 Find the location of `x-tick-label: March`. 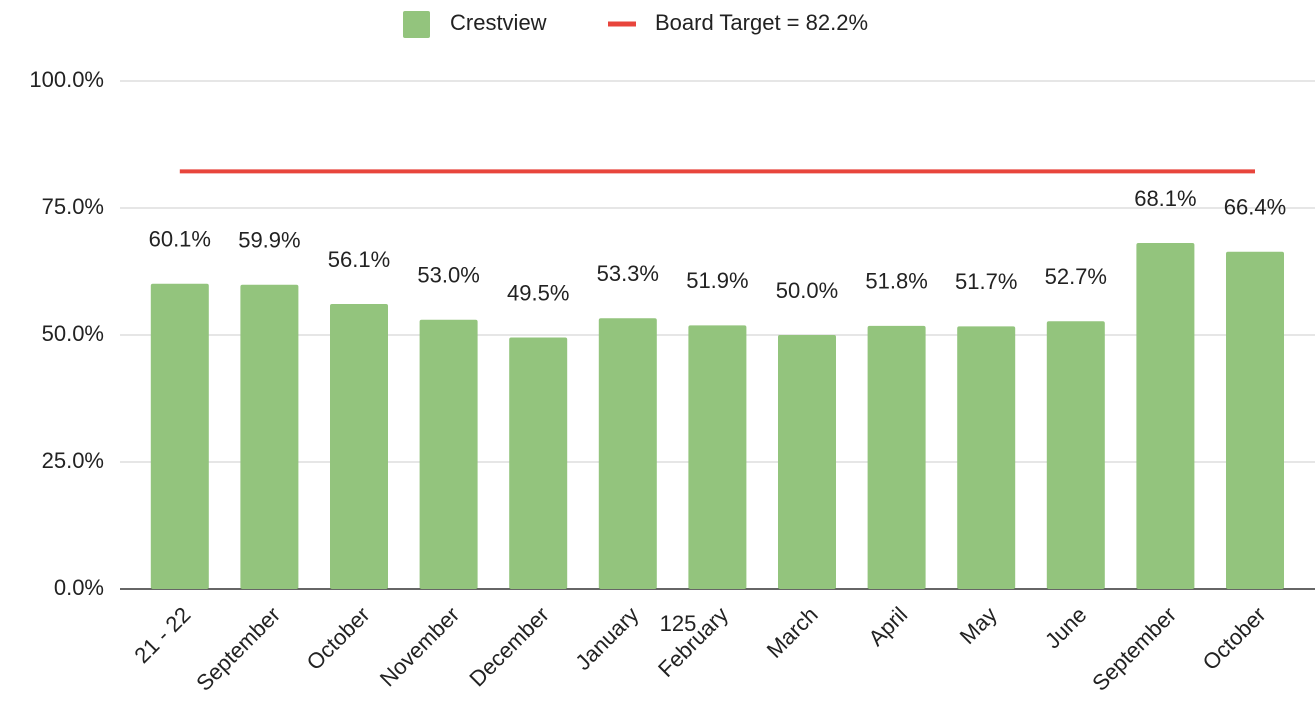

x-tick-label: March is located at coordinates (792, 632).